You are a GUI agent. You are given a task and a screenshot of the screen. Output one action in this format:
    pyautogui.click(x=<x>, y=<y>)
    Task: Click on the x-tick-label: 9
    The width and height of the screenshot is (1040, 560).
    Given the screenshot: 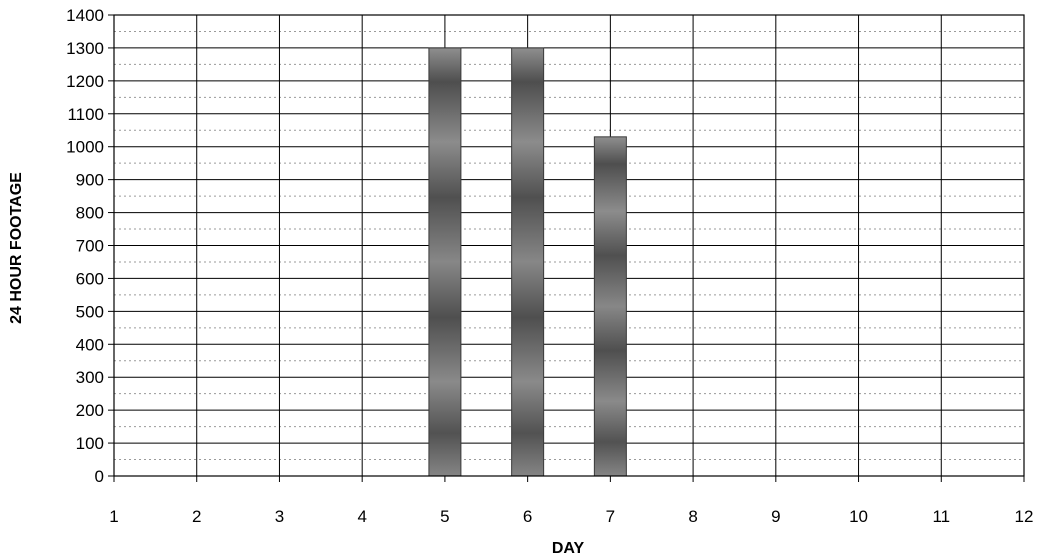 What is the action you would take?
    pyautogui.click(x=775, y=516)
    